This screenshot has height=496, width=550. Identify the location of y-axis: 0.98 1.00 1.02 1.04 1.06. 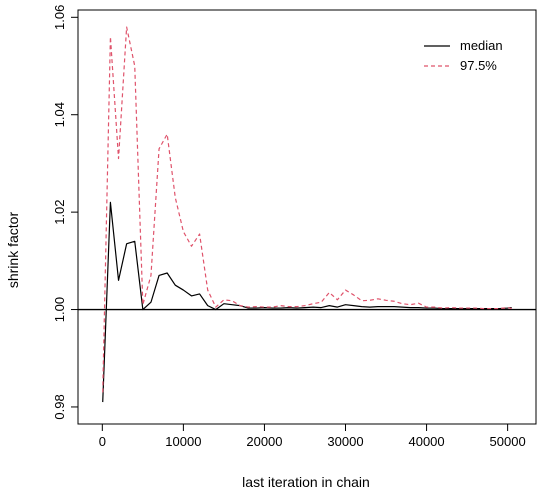
(65, 212).